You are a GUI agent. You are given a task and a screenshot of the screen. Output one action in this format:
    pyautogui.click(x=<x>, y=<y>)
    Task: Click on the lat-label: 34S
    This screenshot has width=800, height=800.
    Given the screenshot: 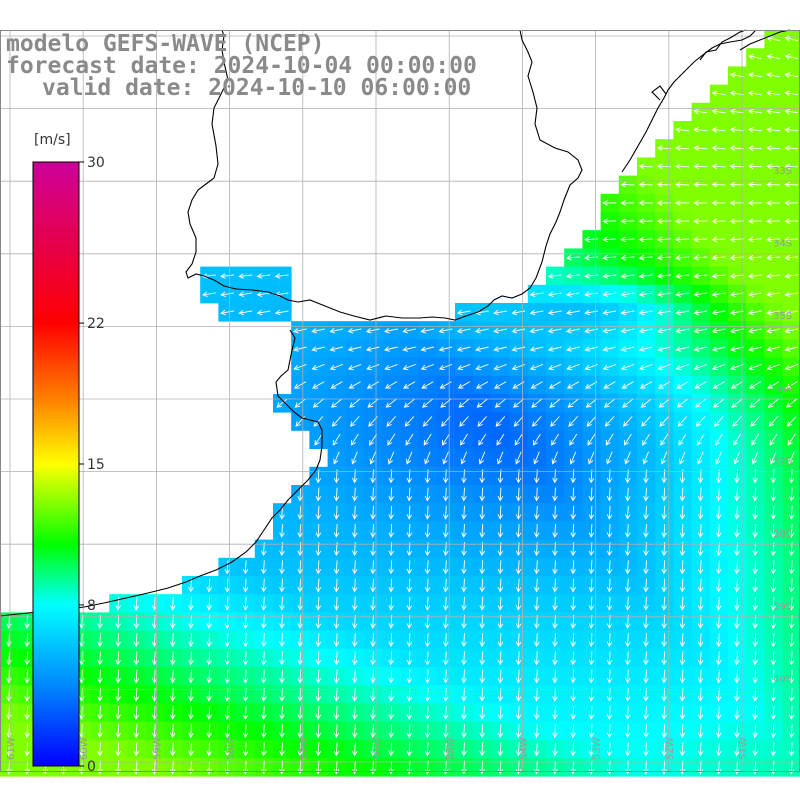 What is the action you would take?
    pyautogui.click(x=782, y=244)
    